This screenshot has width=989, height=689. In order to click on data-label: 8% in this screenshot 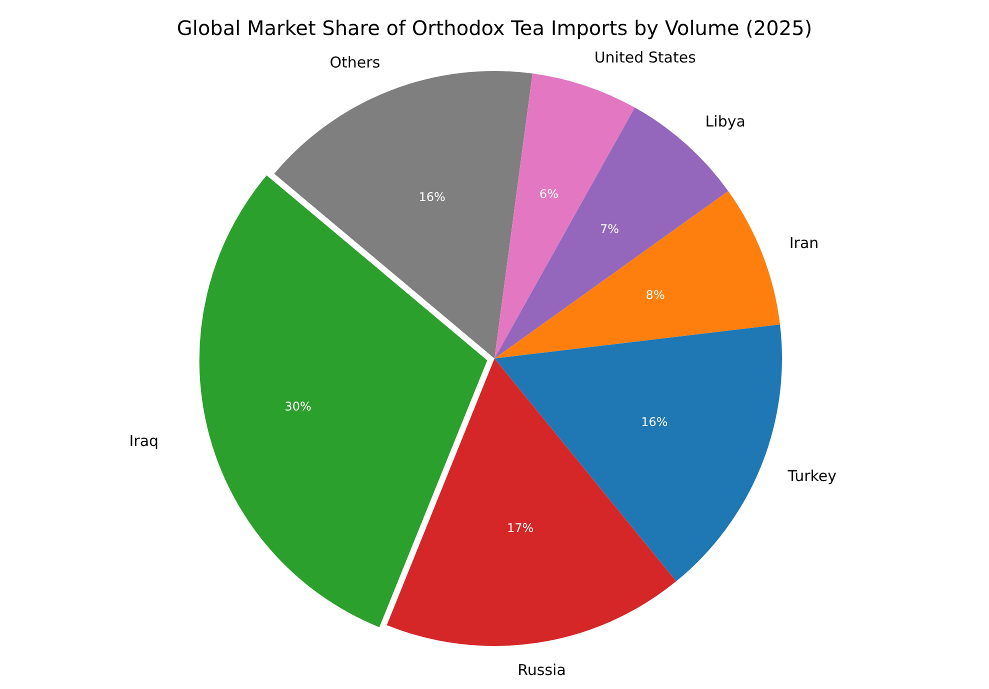, I will do `click(655, 295)`.